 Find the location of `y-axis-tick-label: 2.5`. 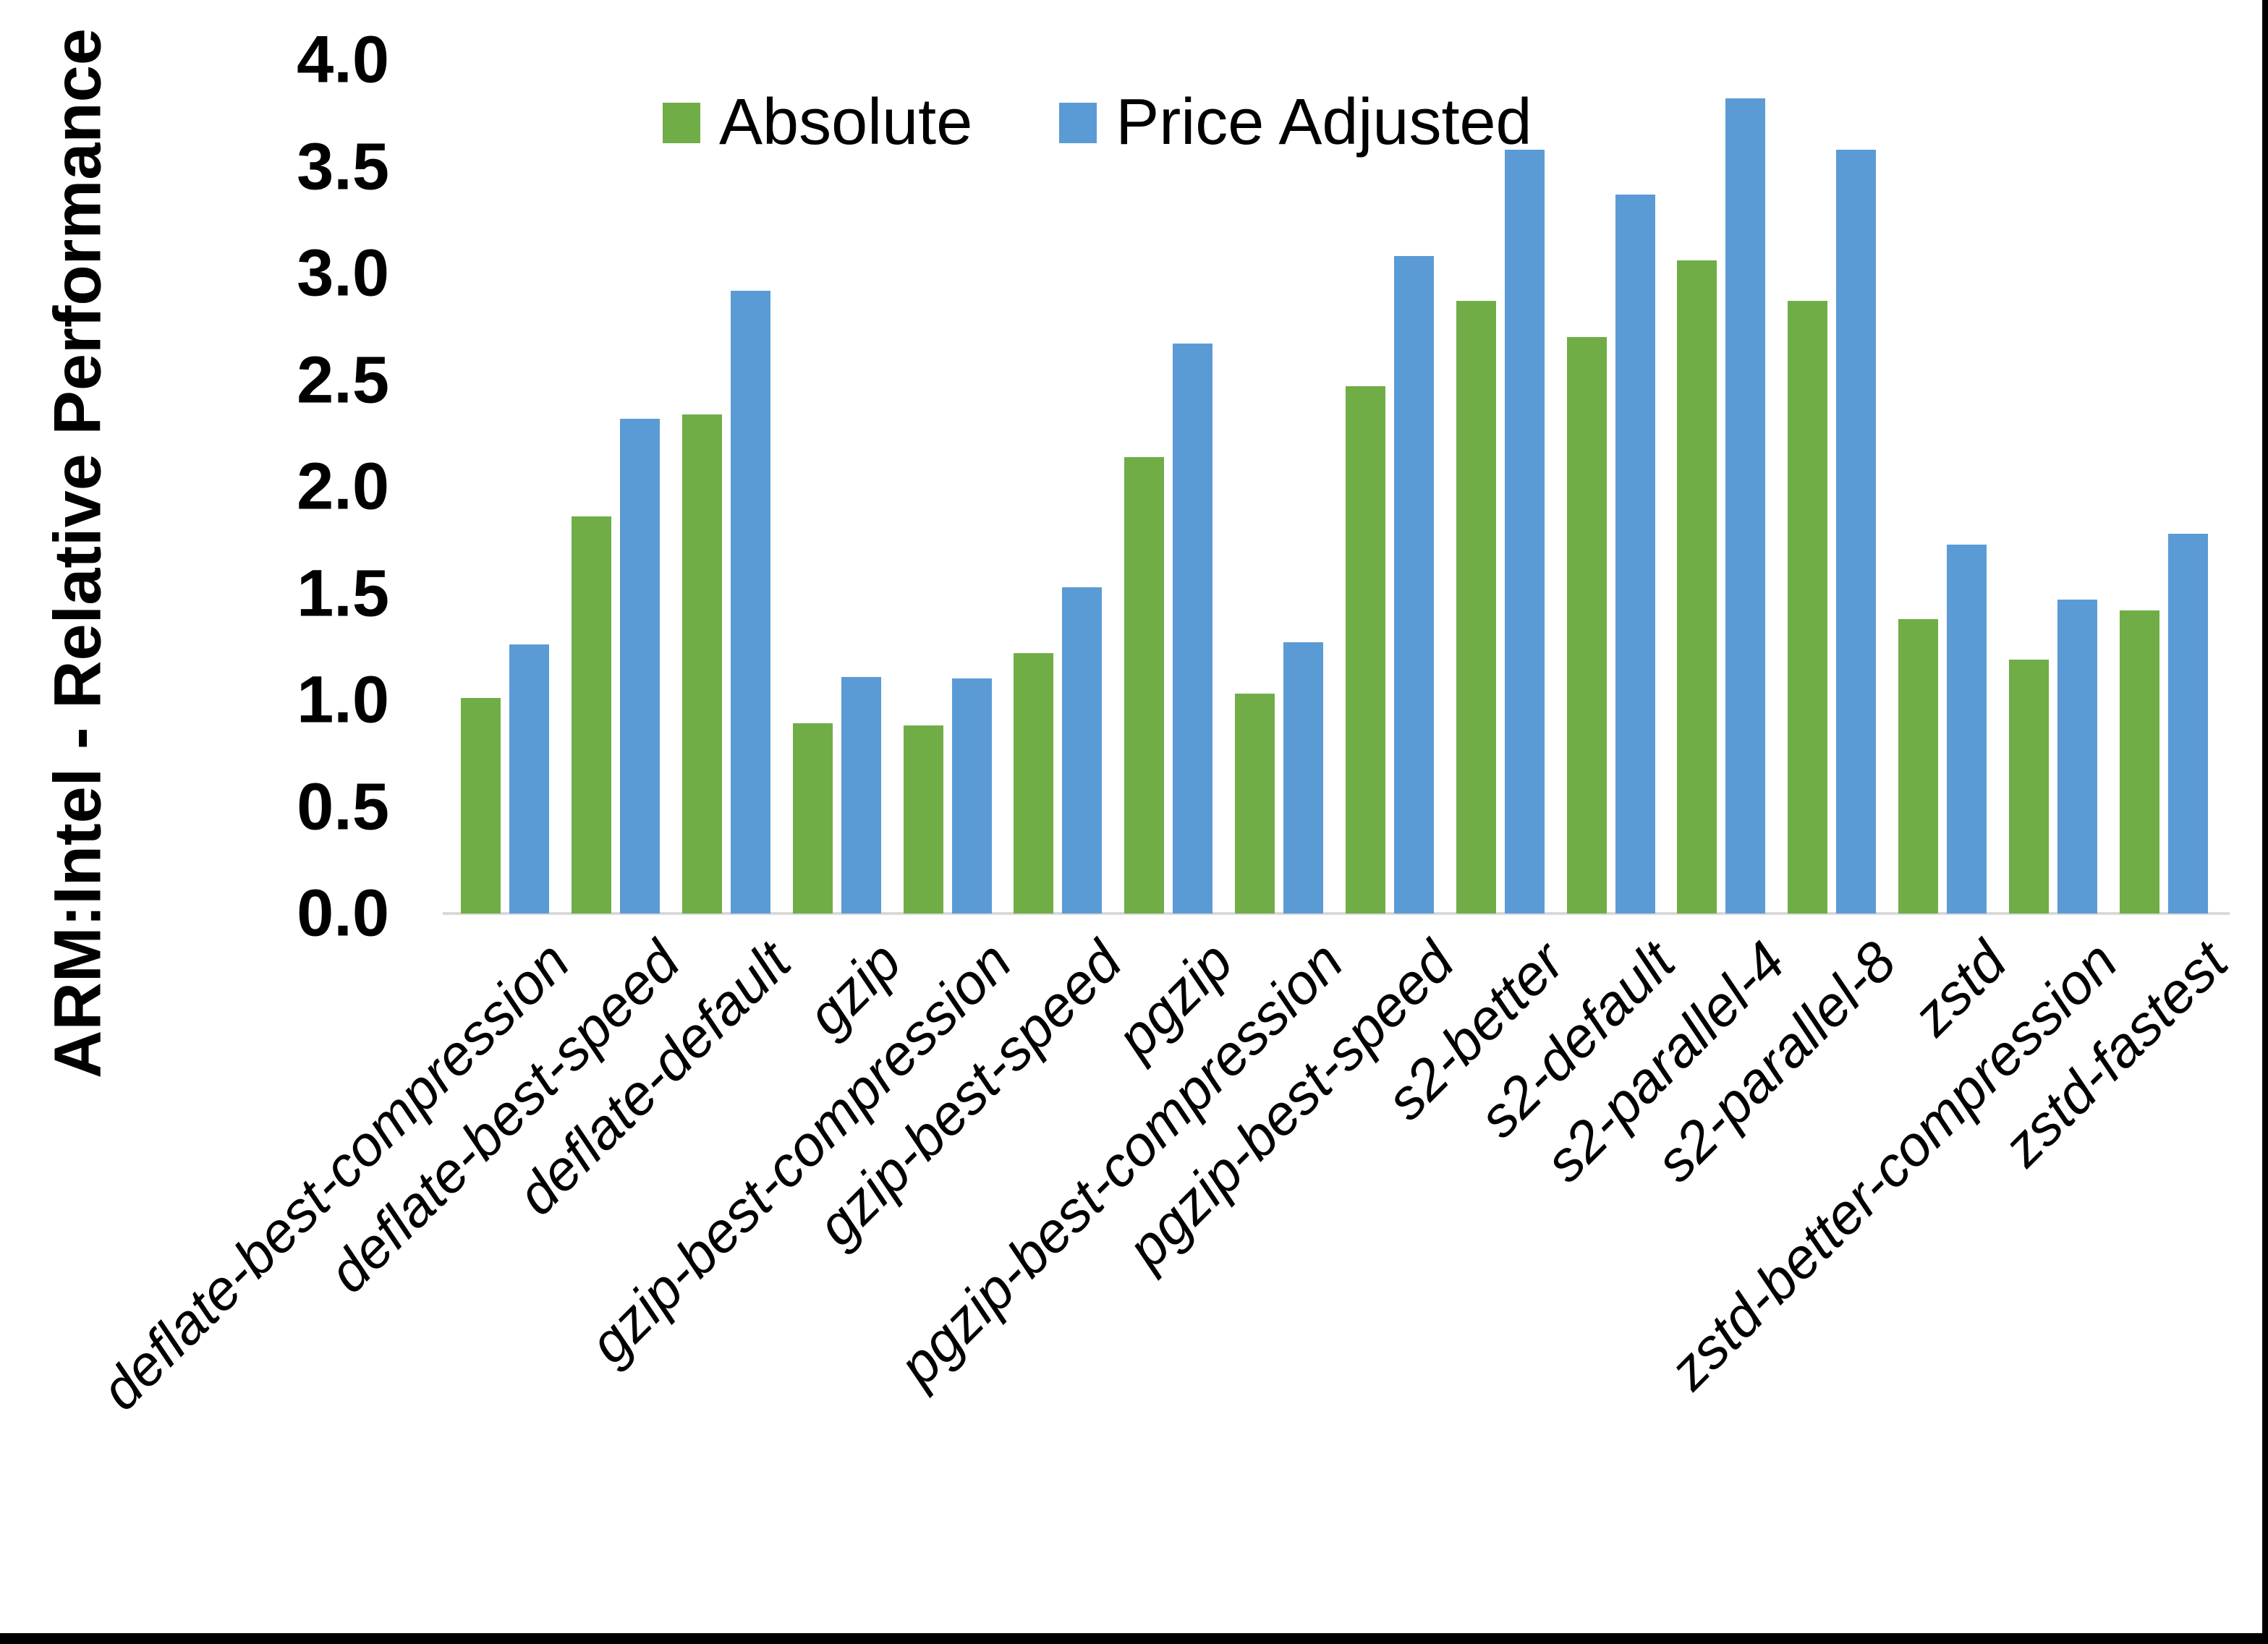

y-axis-tick-label: 2.5 is located at coordinates (343, 380).